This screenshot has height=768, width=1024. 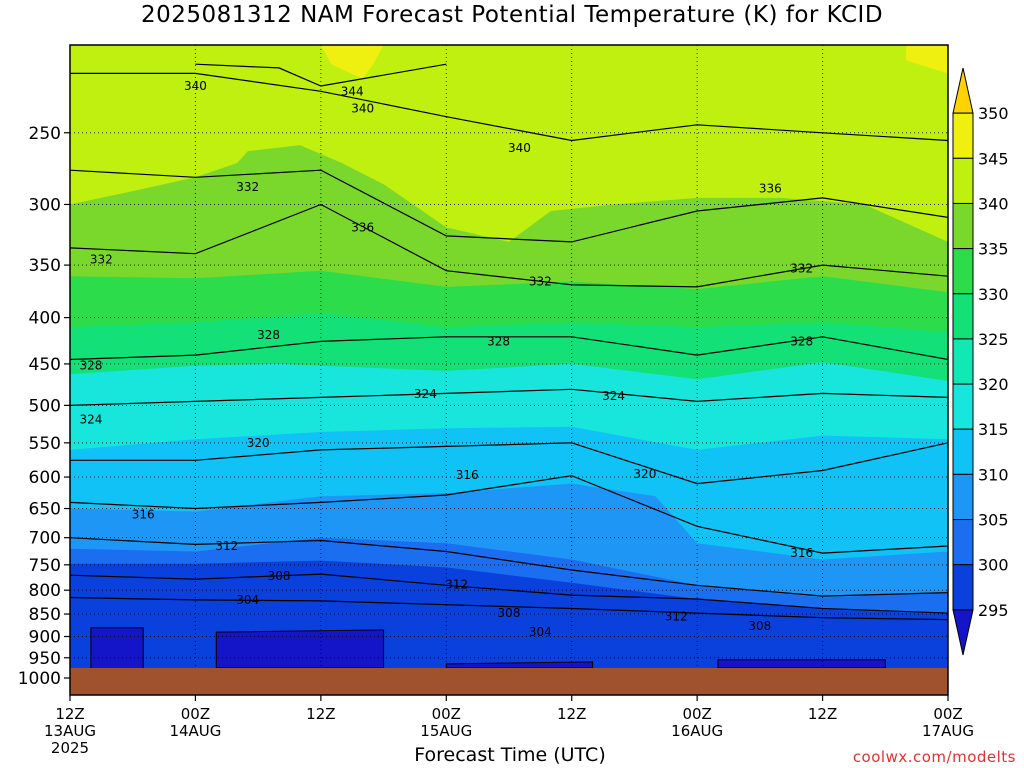 I want to click on x-tick-label: 16AUG, so click(x=697, y=731).